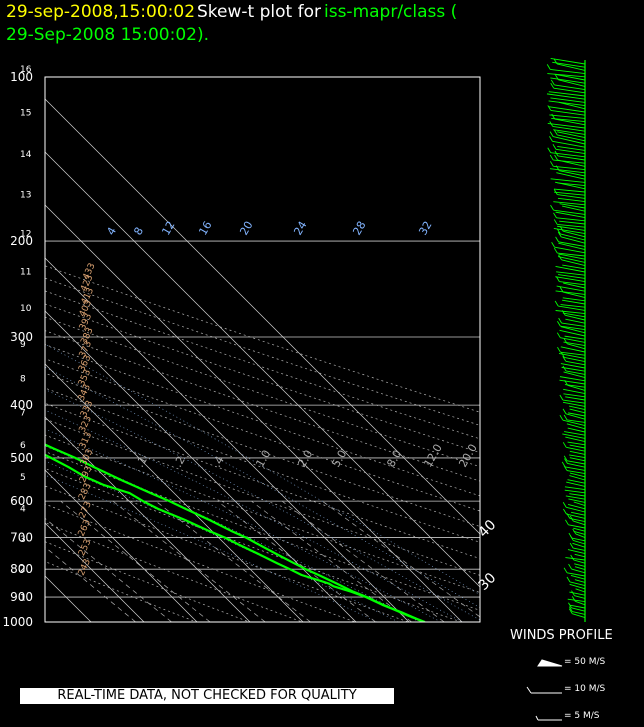 Image resolution: width=644 pixels, height=727 pixels. I want to click on header-line2: 29-Sep-2008 15:00:02)., so click(107, 35).